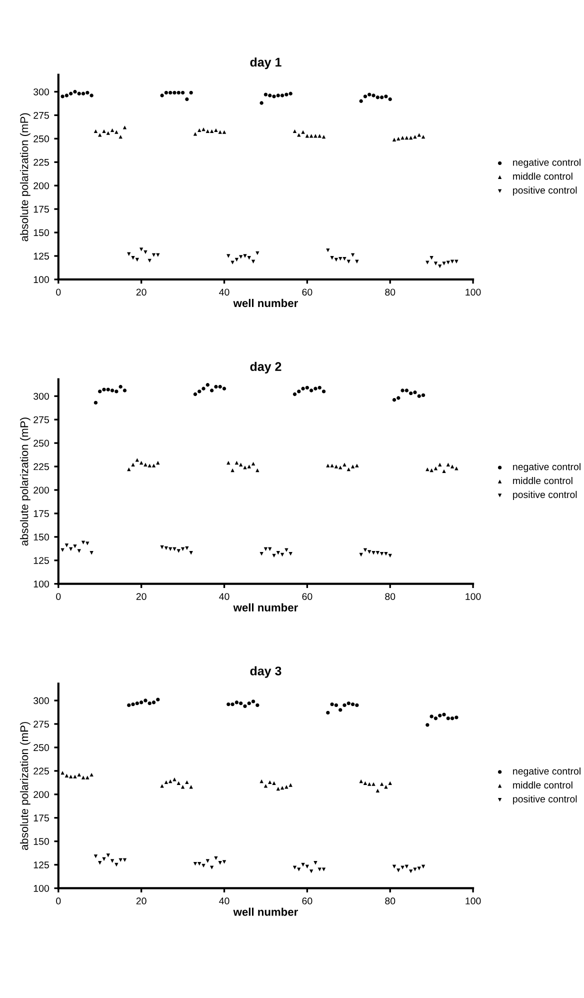 The image size is (584, 998). Describe the element at coordinates (545, 191) in the screenshot. I see `legend-label: positive control` at that location.